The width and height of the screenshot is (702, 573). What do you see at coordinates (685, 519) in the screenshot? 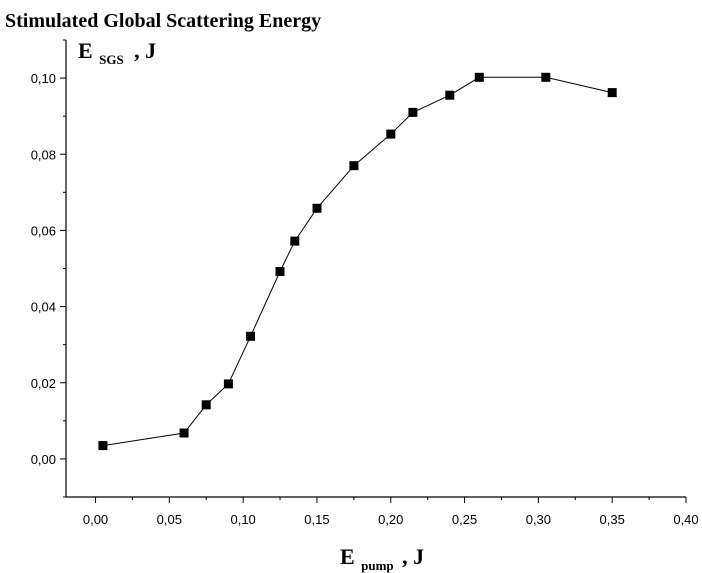
I see `x-tick-label: 0,40` at bounding box center [685, 519].